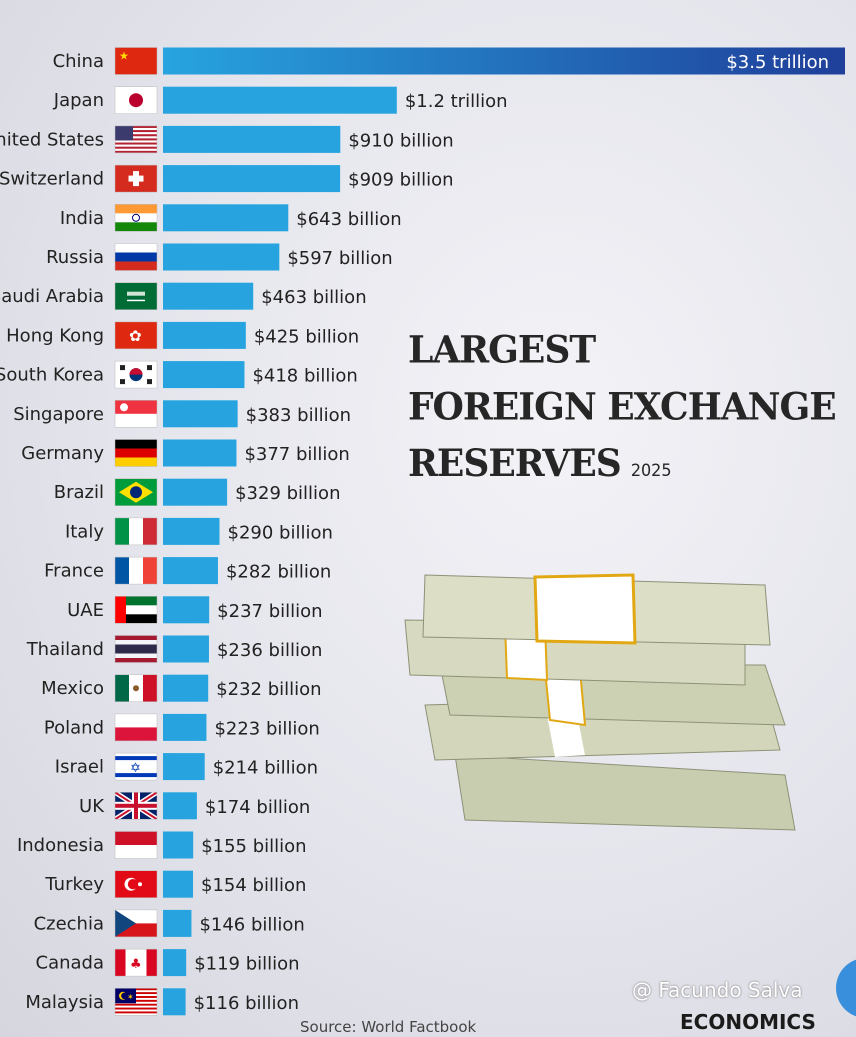 The width and height of the screenshot is (856, 1037). I want to click on bar-row-hong-kong: Hong Kong ✿ $425 billion, so click(182, 335).